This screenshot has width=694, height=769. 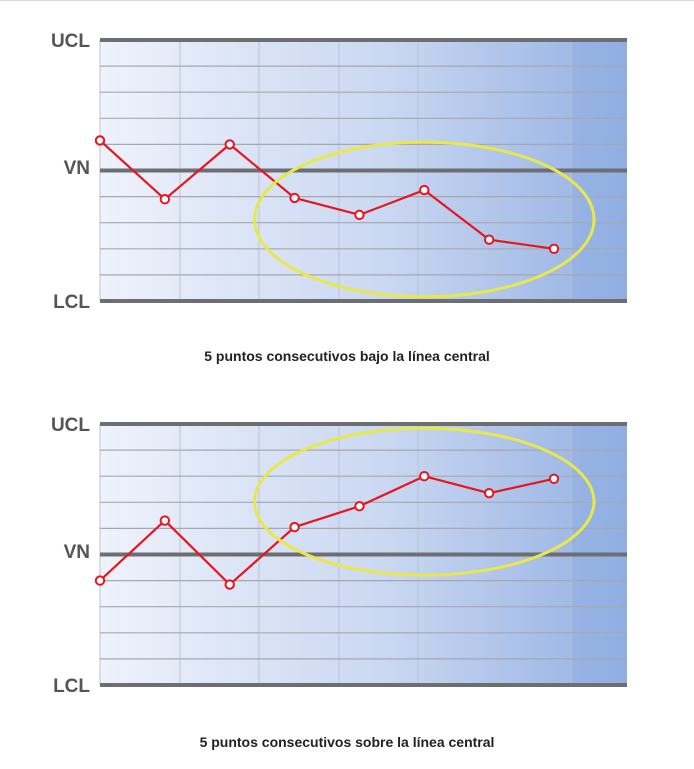 What do you see at coordinates (347, 0) in the screenshot?
I see `top-divider` at bounding box center [347, 0].